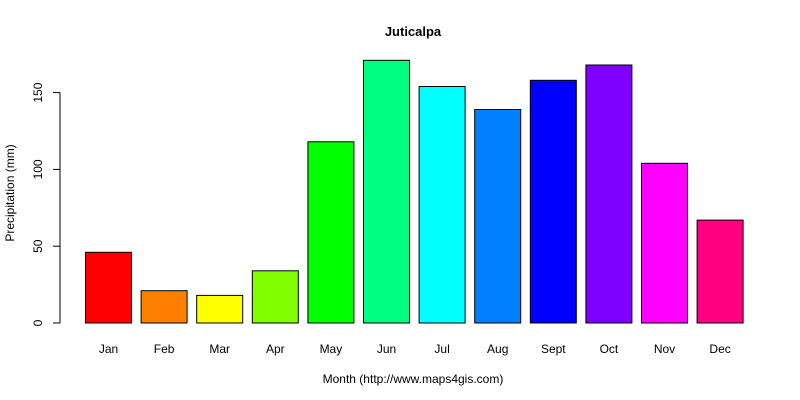 The image size is (800, 400). Describe the element at coordinates (38, 246) in the screenshot. I see `y-tick-label-50: 50` at that location.